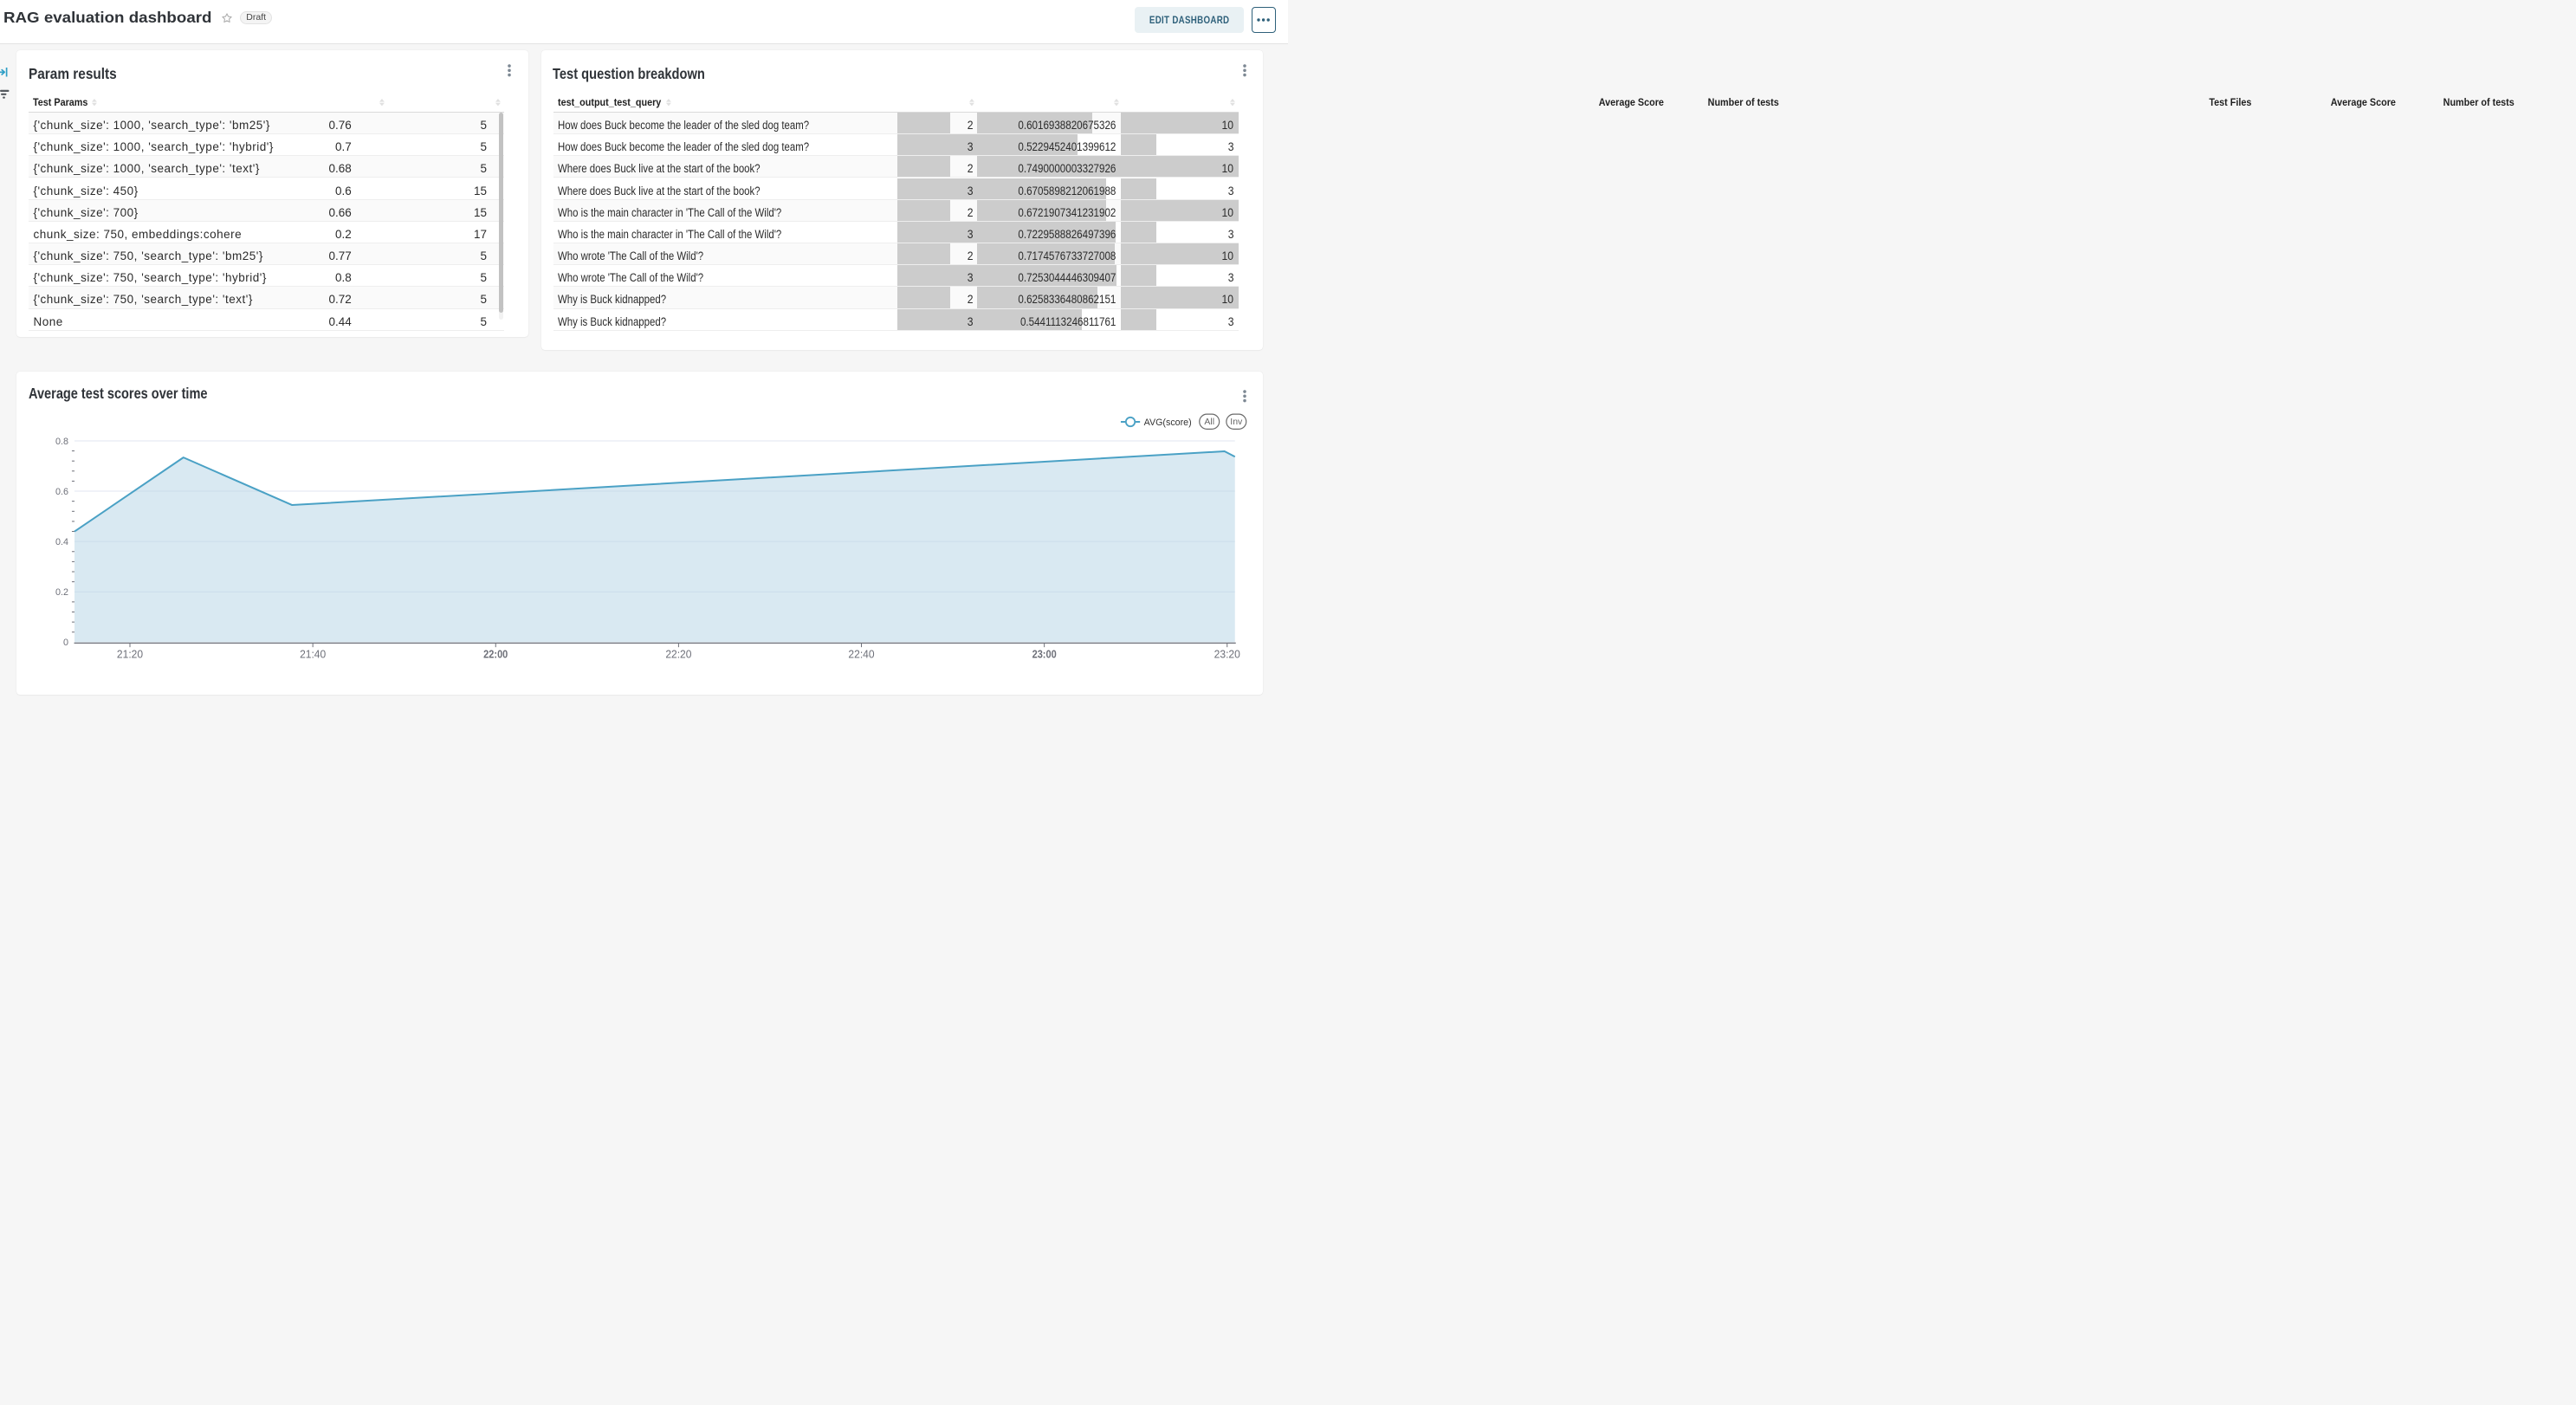 This screenshot has height=1405, width=2576. Describe the element at coordinates (679, 654) in the screenshot. I see `svg-text: 22:20` at that location.